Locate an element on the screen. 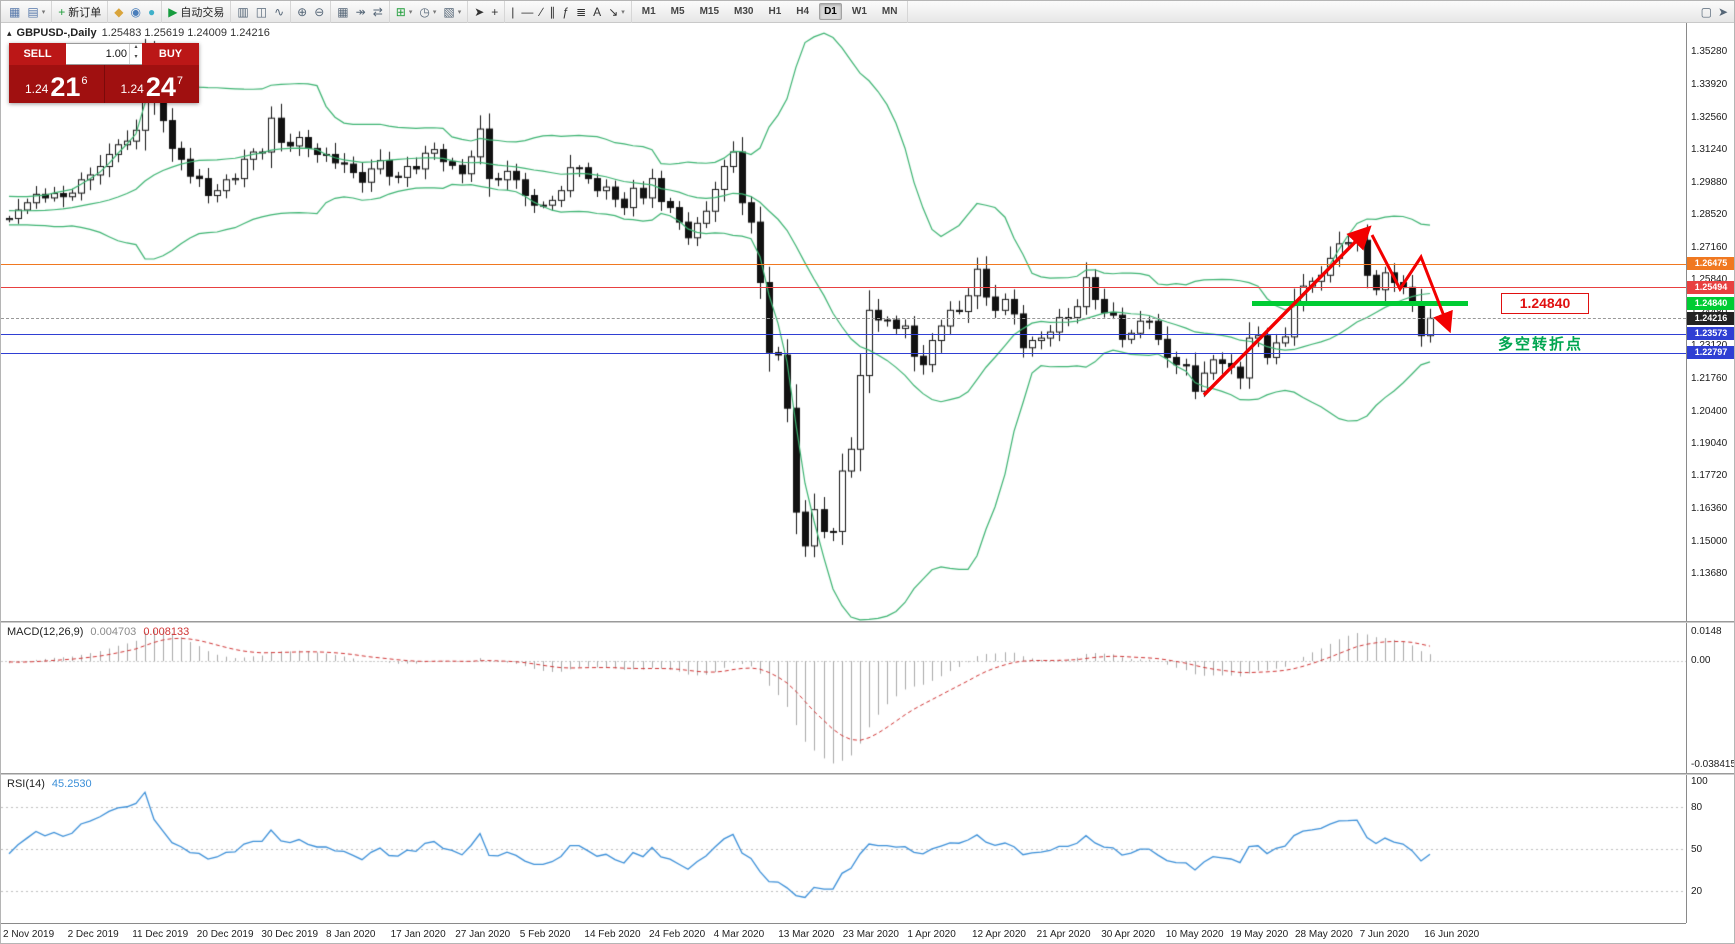 Image resolution: width=1735 pixels, height=944 pixels. pointer-icon: ➤ is located at coordinates (1722, 11).